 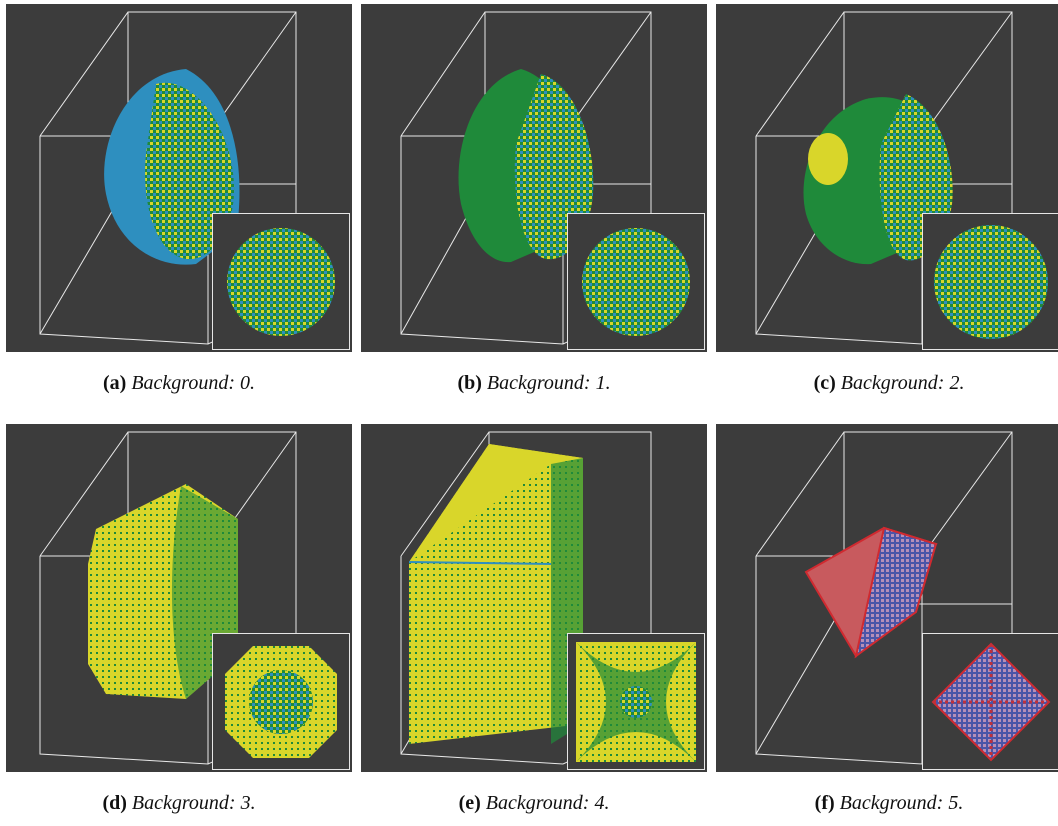 What do you see at coordinates (636, 281) in the screenshot?
I see `inset-b` at bounding box center [636, 281].